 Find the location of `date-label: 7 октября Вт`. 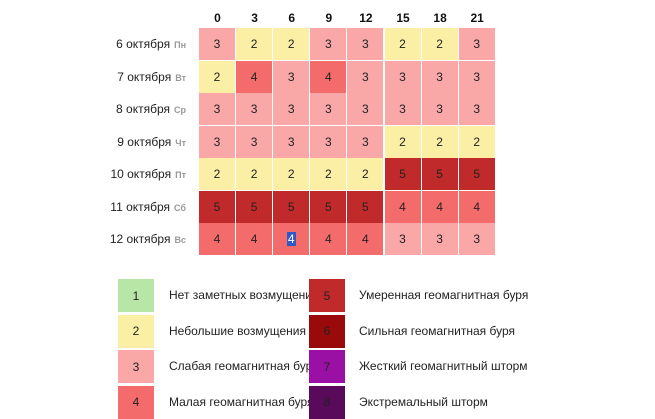

date-label: 7 октября Вт is located at coordinates (123, 77).